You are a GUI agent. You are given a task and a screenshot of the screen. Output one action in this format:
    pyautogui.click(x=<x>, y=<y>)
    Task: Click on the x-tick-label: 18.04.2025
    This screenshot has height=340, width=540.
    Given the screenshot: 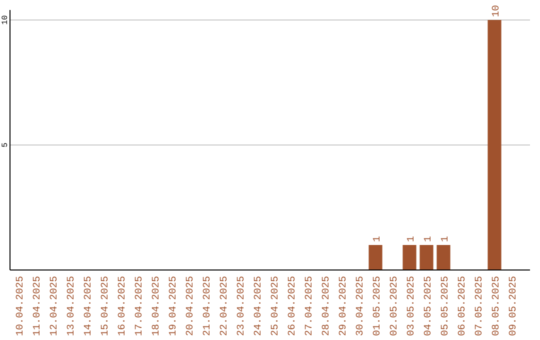 What is the action you would take?
    pyautogui.click(x=157, y=306)
    